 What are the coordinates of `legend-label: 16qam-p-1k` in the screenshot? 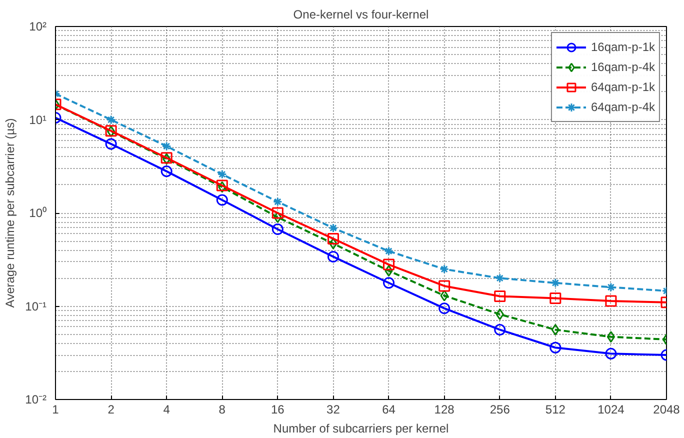 It's located at (622, 47).